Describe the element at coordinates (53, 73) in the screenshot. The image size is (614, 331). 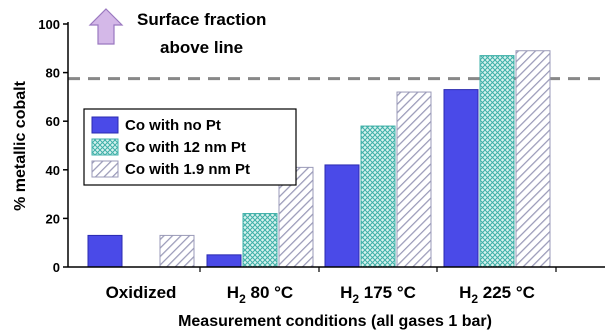
I see `y-tick-label: 80` at that location.